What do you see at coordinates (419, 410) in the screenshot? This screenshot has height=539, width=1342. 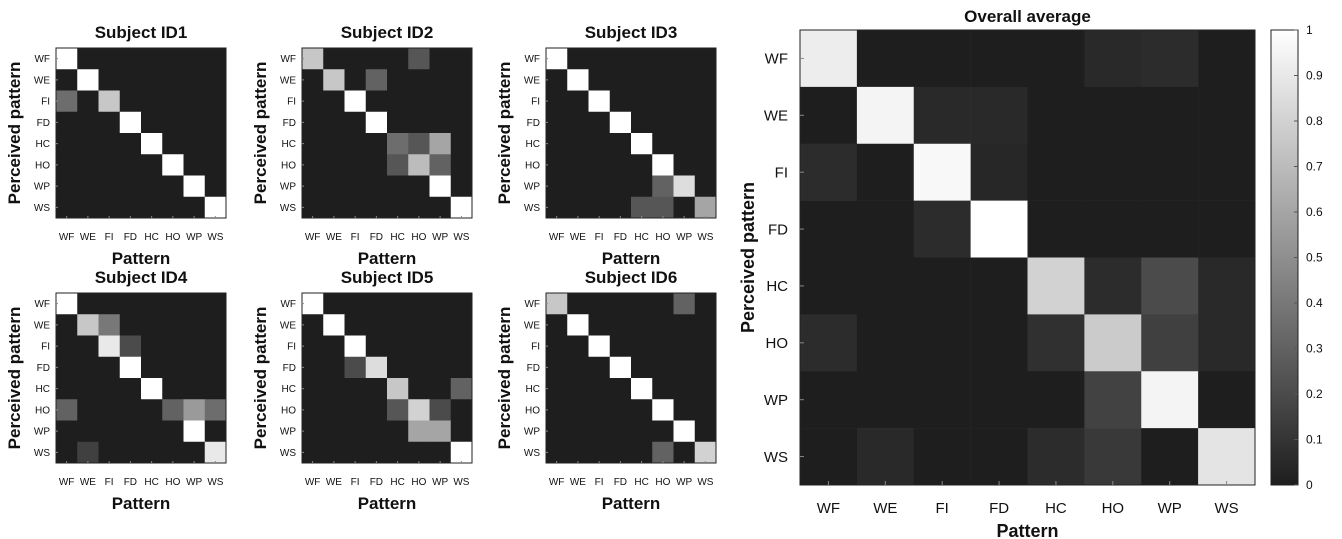 I see `heatmap-cell-HO-HO` at bounding box center [419, 410].